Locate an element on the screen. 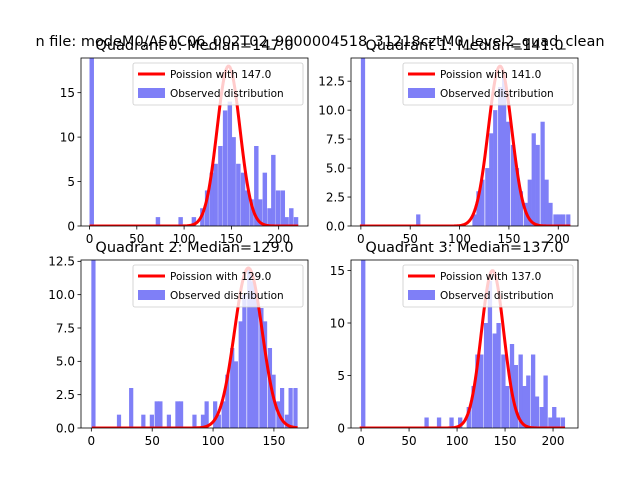  legend-box is located at coordinates (488, 286).